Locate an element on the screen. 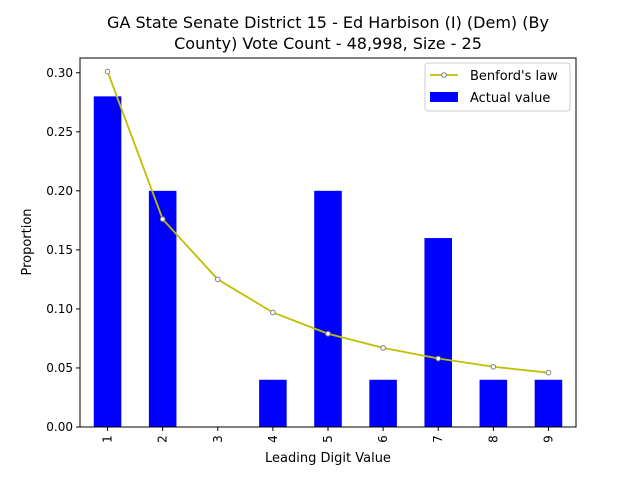 This screenshot has width=640, height=480. x-tick-label: 4 is located at coordinates (273, 439).